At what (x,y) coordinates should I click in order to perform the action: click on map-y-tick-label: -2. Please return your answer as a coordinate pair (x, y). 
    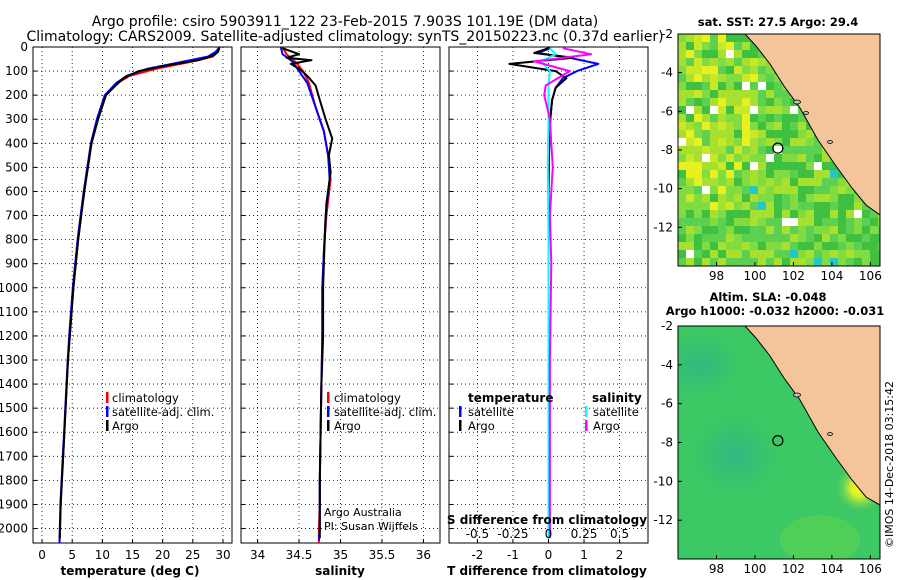
    Looking at the image, I should click on (667, 34).